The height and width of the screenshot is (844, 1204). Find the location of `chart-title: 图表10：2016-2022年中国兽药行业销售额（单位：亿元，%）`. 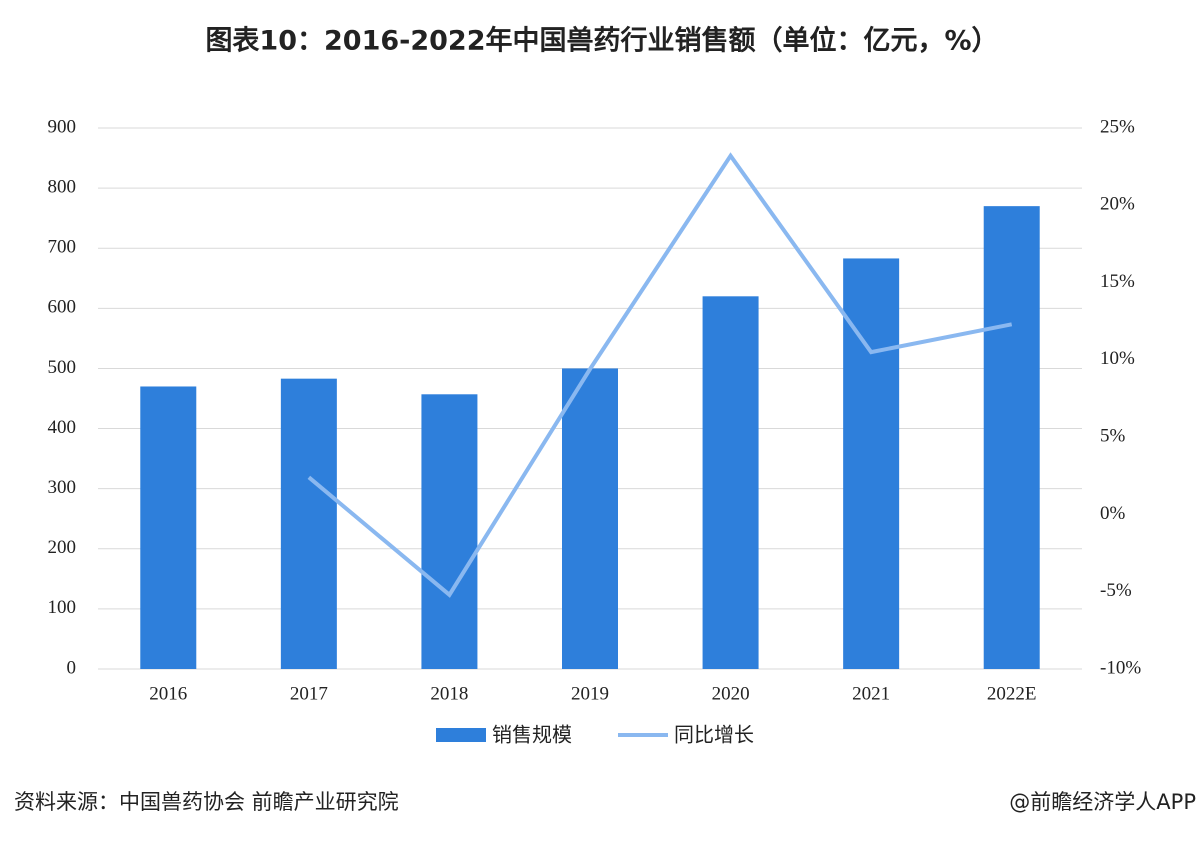

chart-title: 图表10：2016-2022年中国兽药行业销售额（单位：亿元，%） is located at coordinates (601, 41).